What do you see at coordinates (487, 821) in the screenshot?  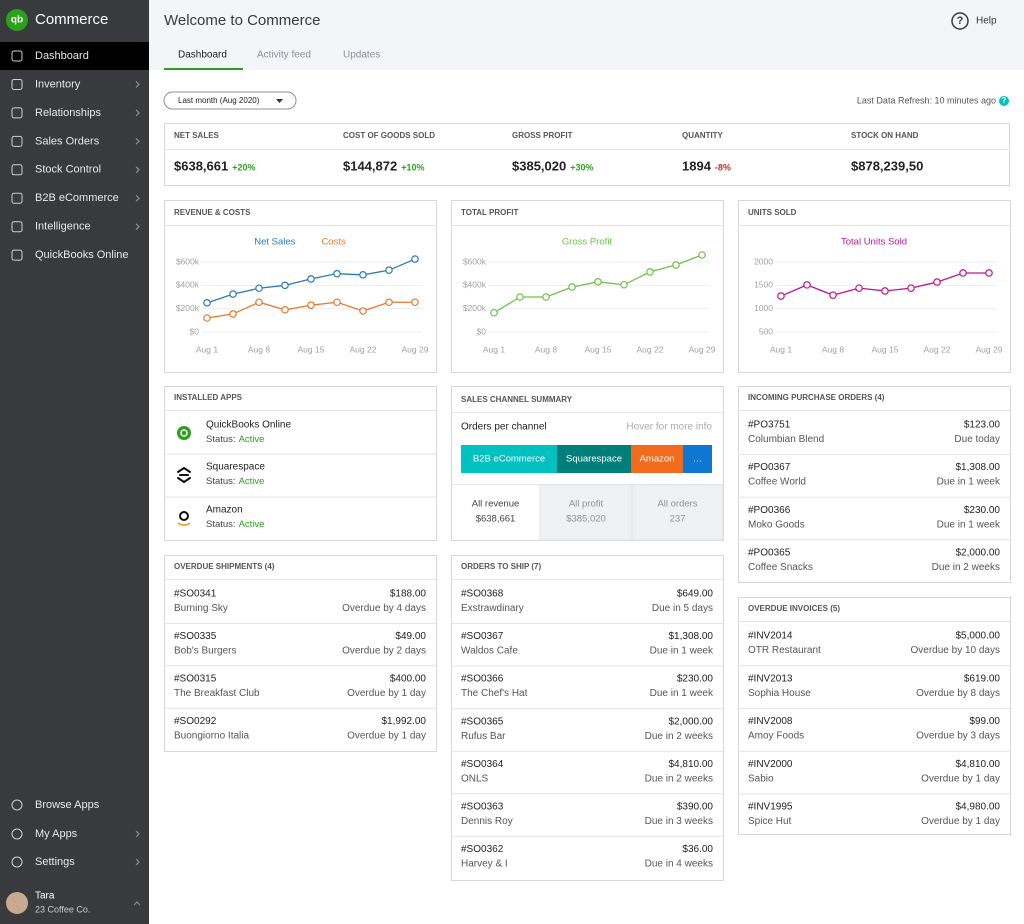 I see `item-name: Dennis Roy` at bounding box center [487, 821].